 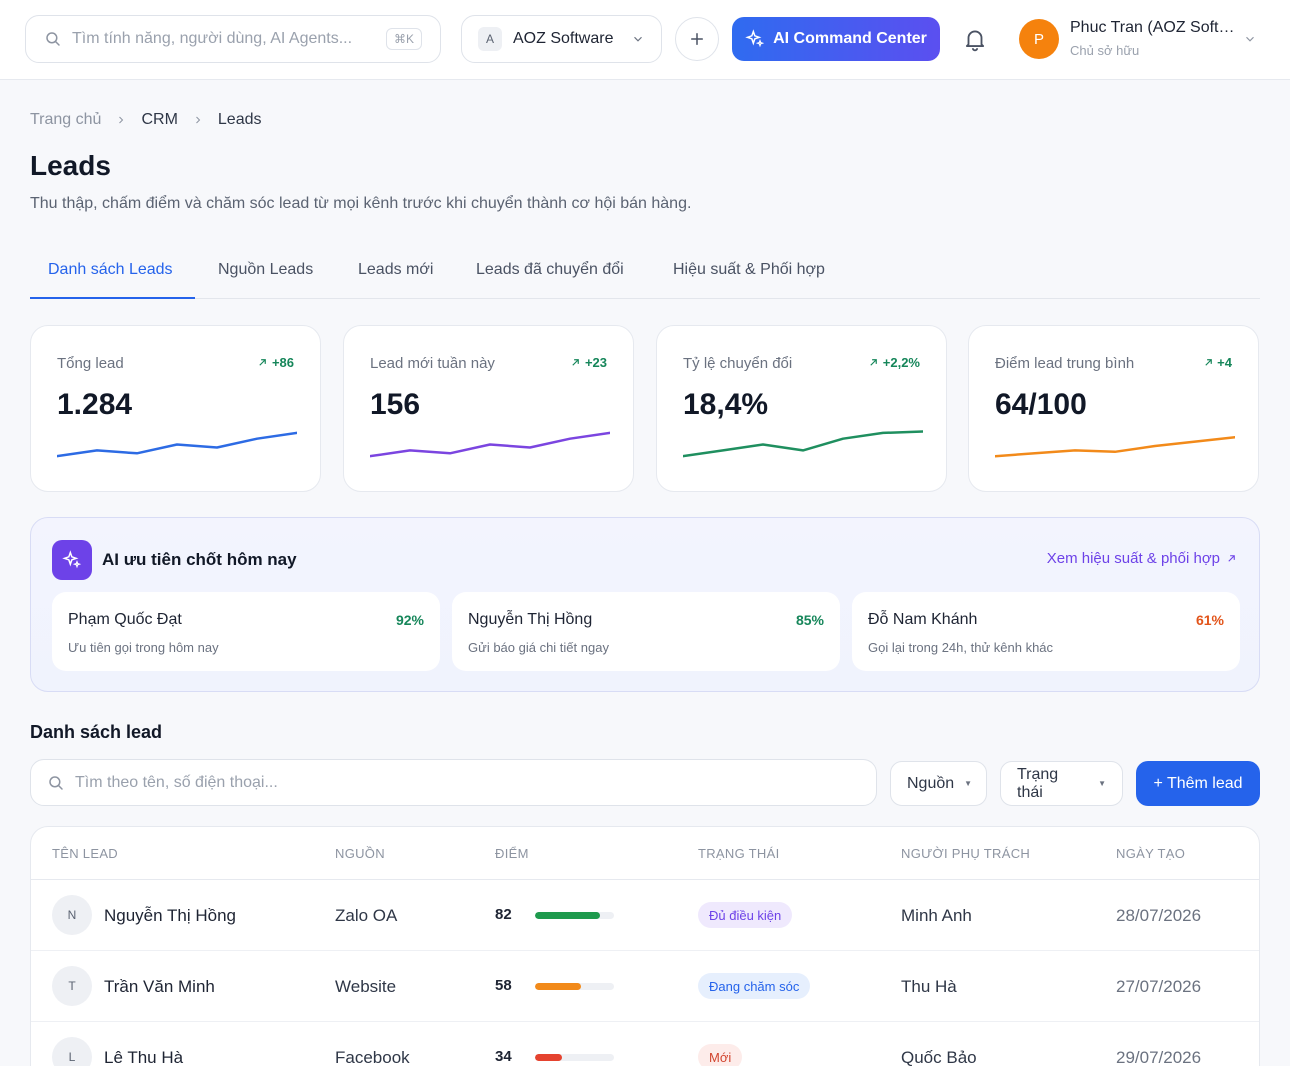 I want to click on notification-button, so click(x=975, y=39).